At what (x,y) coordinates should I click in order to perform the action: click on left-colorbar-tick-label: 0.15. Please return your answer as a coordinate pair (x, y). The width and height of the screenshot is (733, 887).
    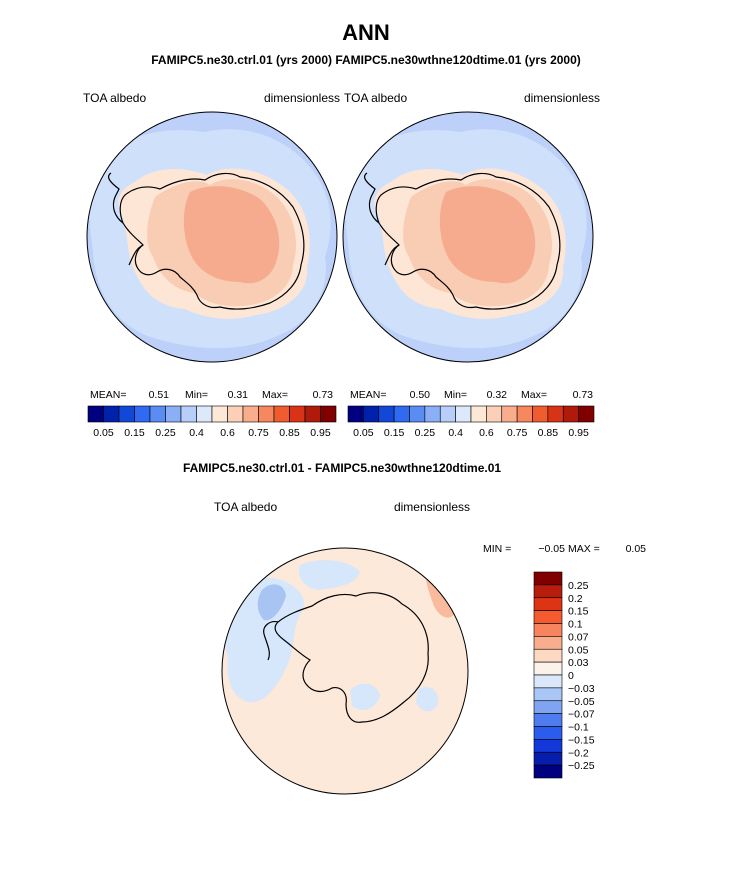
    Looking at the image, I should click on (134, 433).